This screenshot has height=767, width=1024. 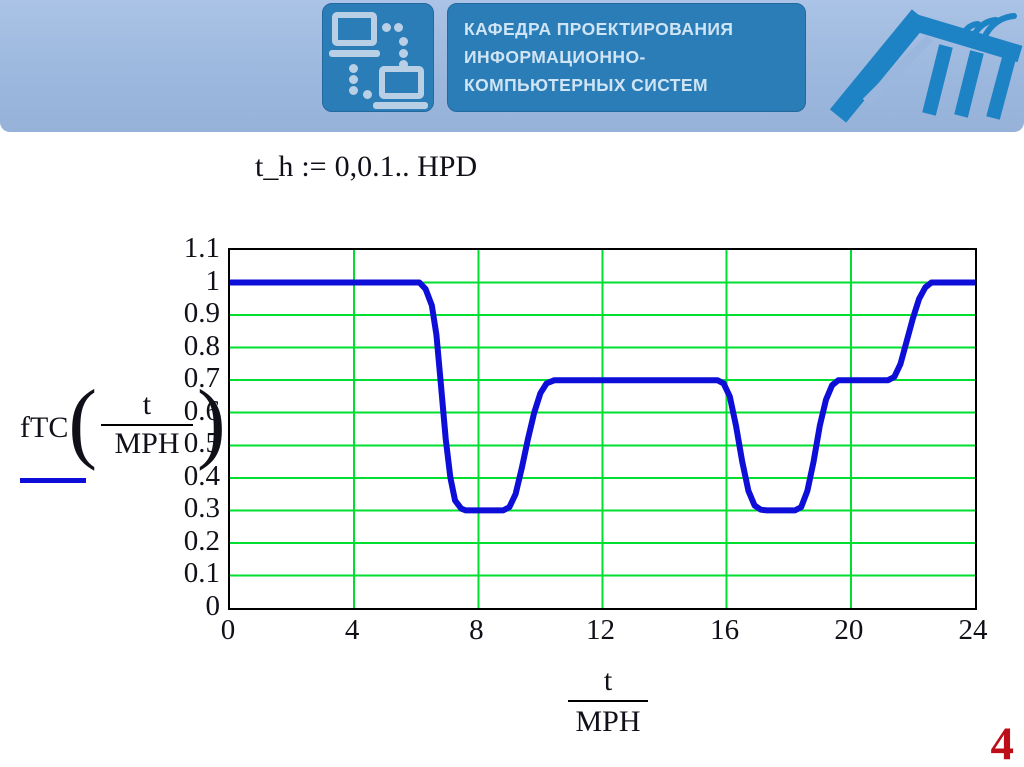 I want to click on y-axis-label: fTC ( t MPH ), so click(x=123, y=421).